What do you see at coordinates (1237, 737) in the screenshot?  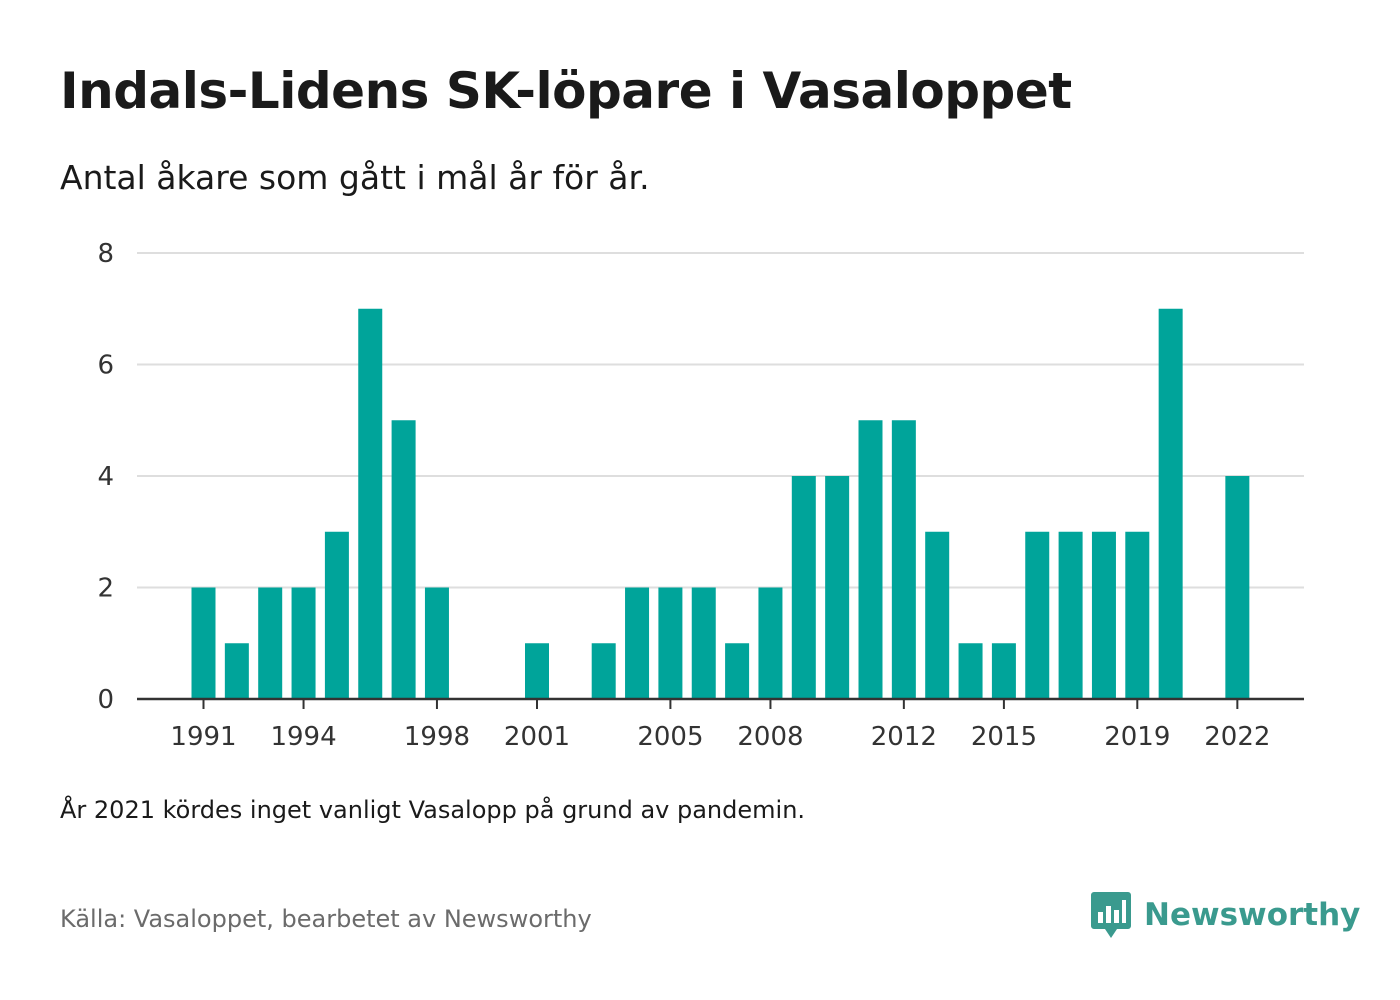 I see `x-tick-label: 2022` at bounding box center [1237, 737].